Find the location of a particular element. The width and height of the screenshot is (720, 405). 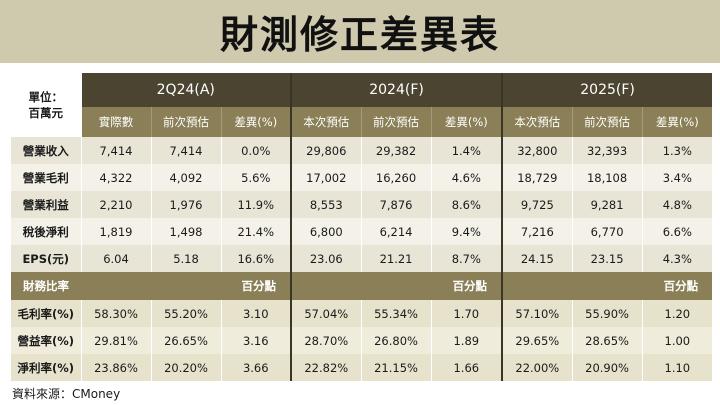

table-cell: 6.6% is located at coordinates (677, 231).